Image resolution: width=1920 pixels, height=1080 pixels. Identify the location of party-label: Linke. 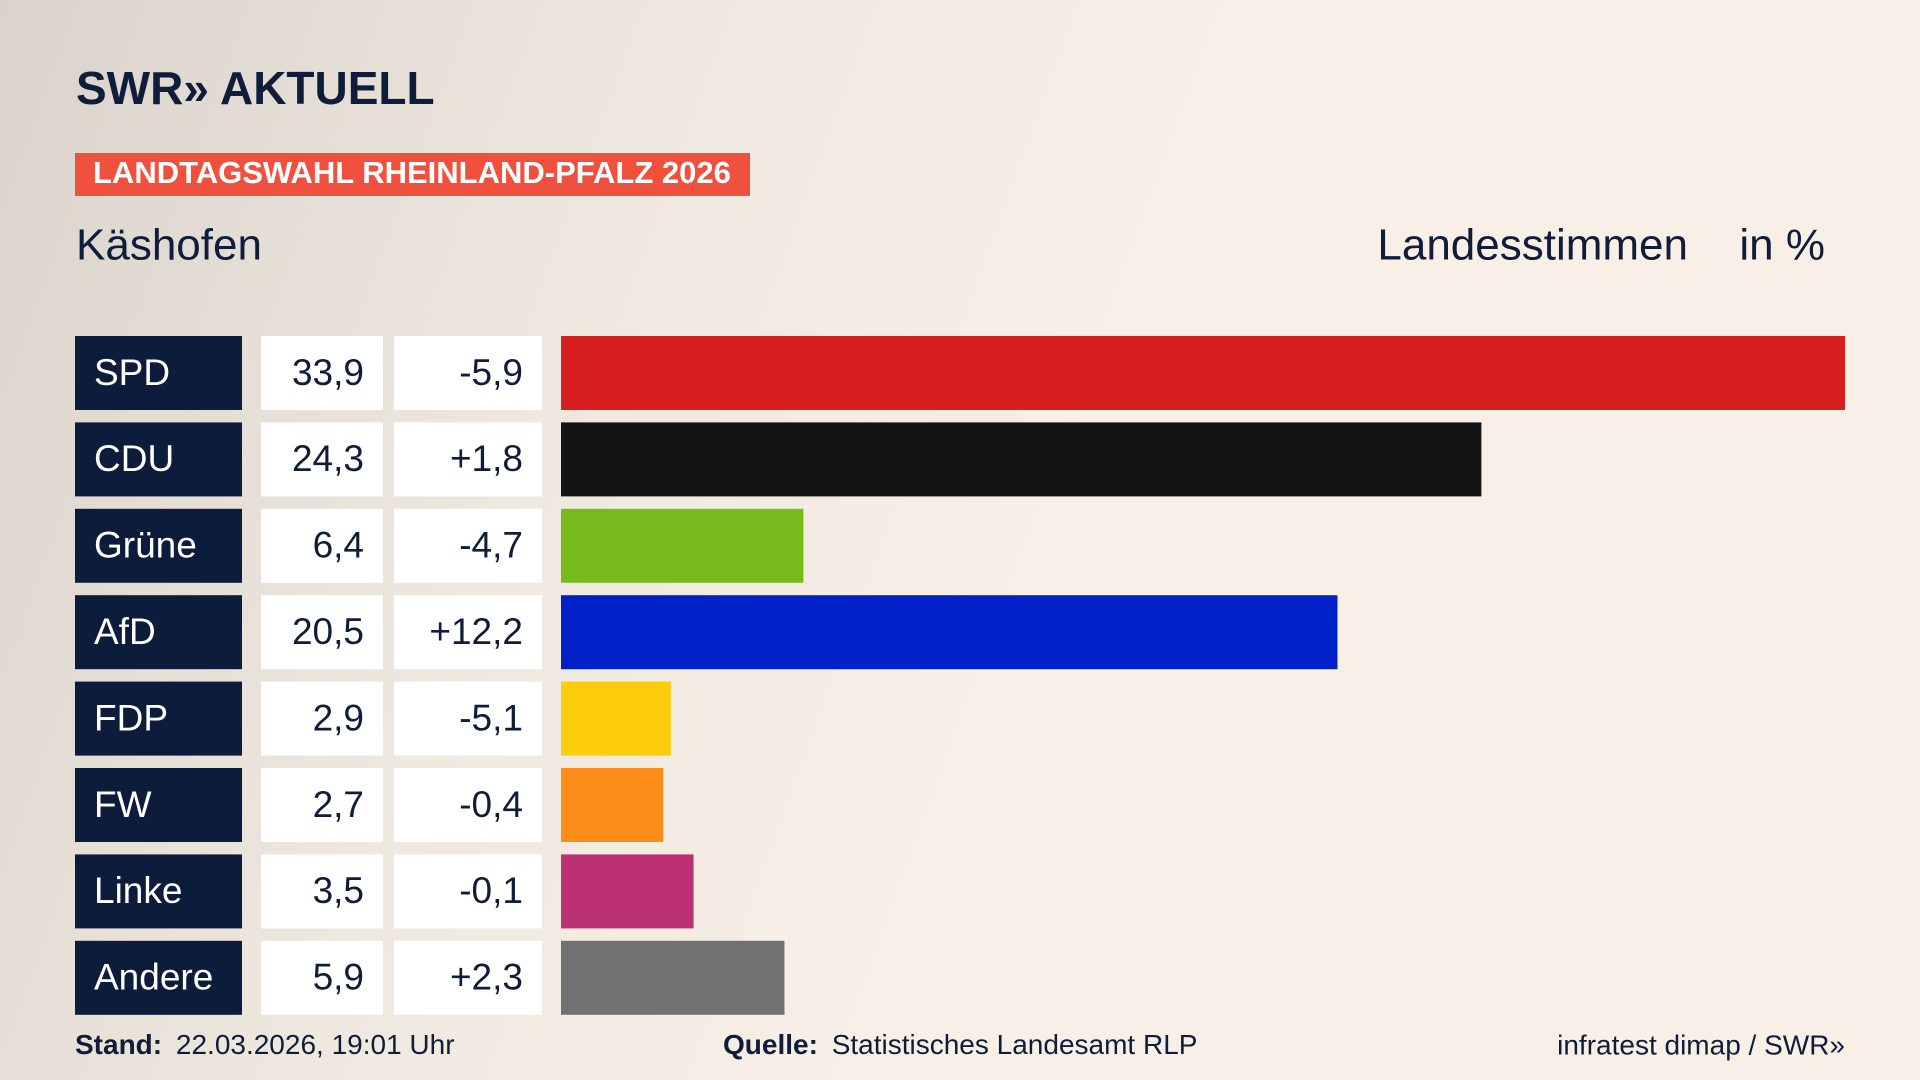
(138, 890).